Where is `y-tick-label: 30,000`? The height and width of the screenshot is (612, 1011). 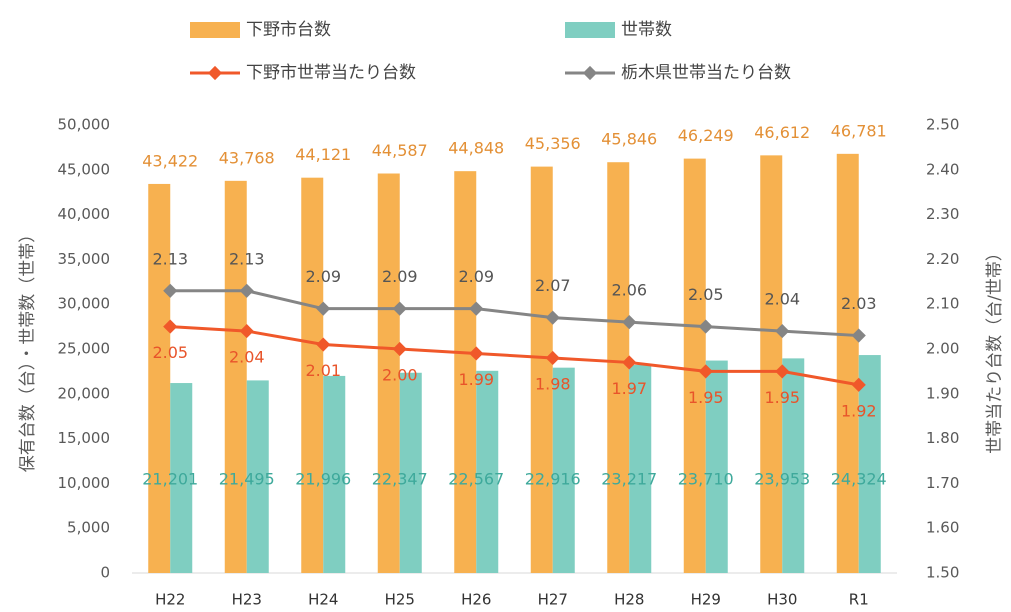
y-tick-label: 30,000 is located at coordinates (84, 304).